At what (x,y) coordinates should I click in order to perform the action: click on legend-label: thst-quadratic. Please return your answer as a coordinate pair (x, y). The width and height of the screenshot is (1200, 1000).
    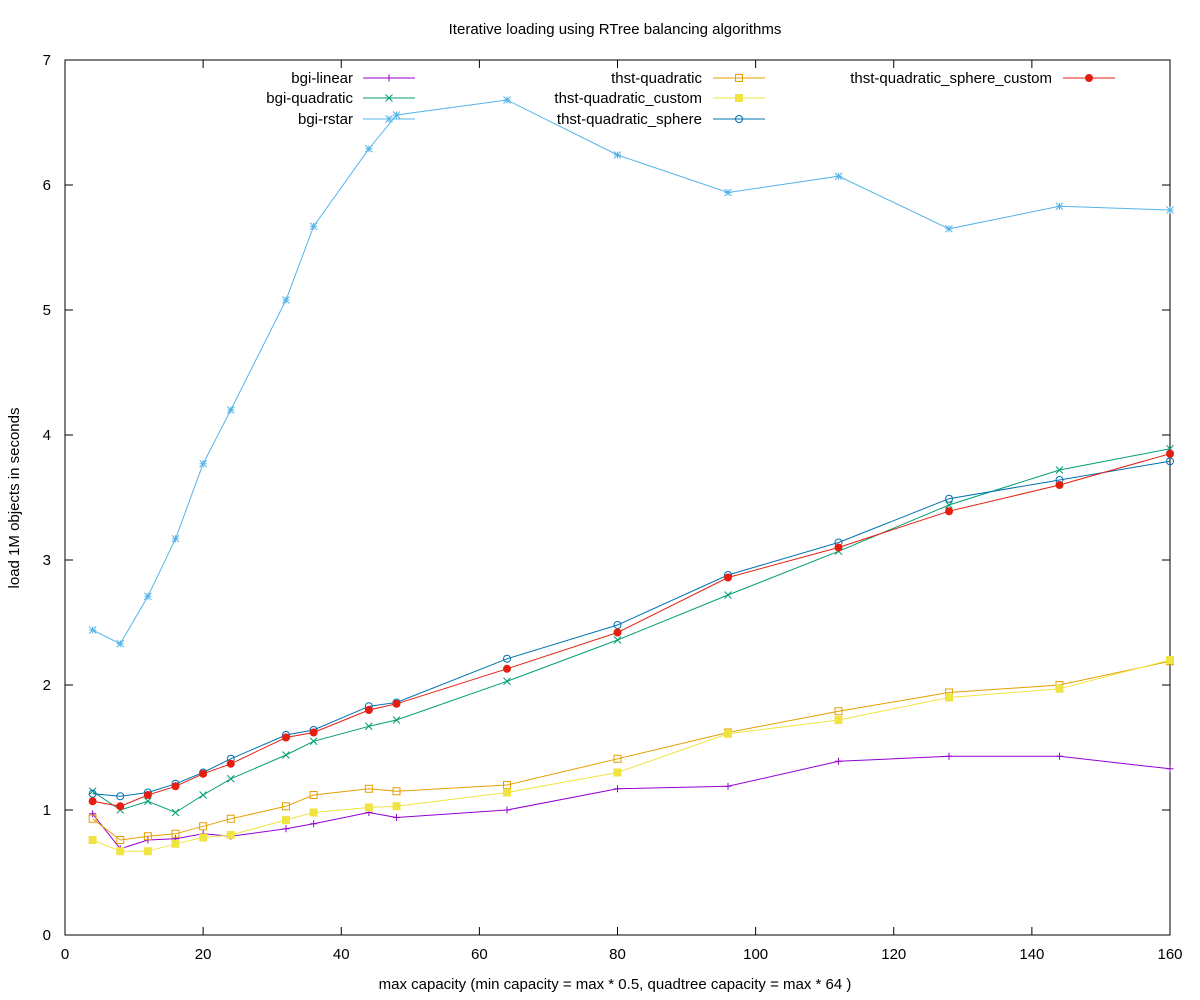
    Looking at the image, I should click on (656, 78).